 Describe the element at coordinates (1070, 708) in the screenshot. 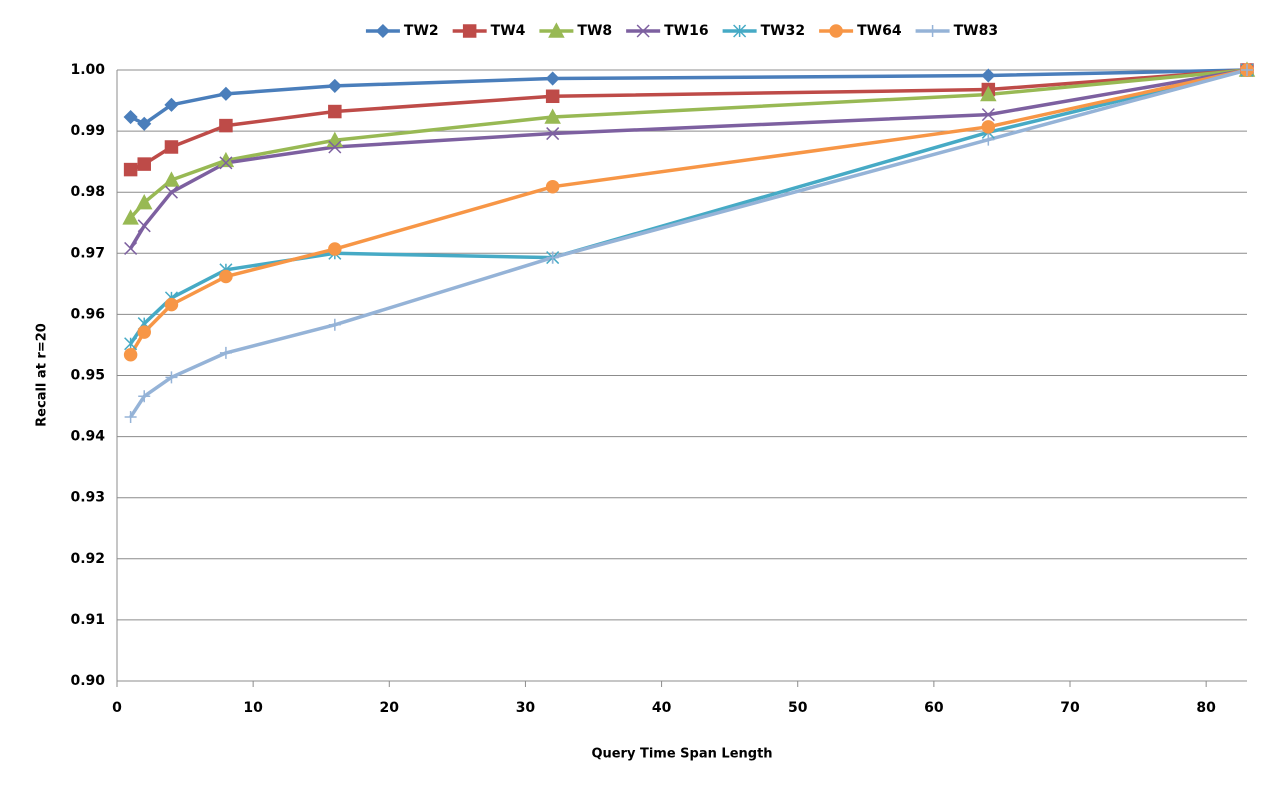

I see `x-tick-label: 70` at that location.